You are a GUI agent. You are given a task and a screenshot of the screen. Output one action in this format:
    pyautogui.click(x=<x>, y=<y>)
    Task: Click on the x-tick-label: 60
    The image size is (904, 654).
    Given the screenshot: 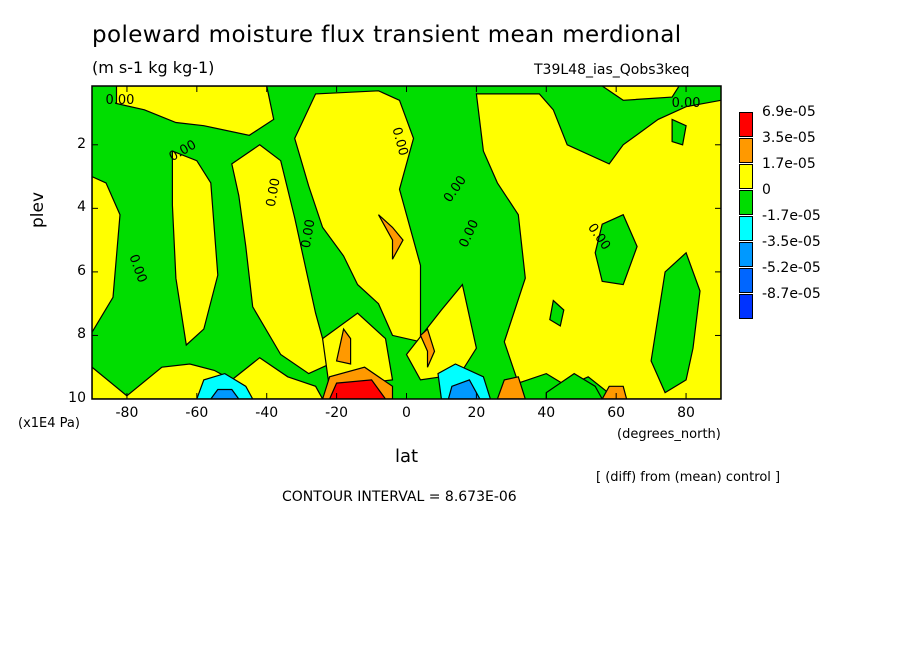 What is the action you would take?
    pyautogui.click(x=616, y=413)
    